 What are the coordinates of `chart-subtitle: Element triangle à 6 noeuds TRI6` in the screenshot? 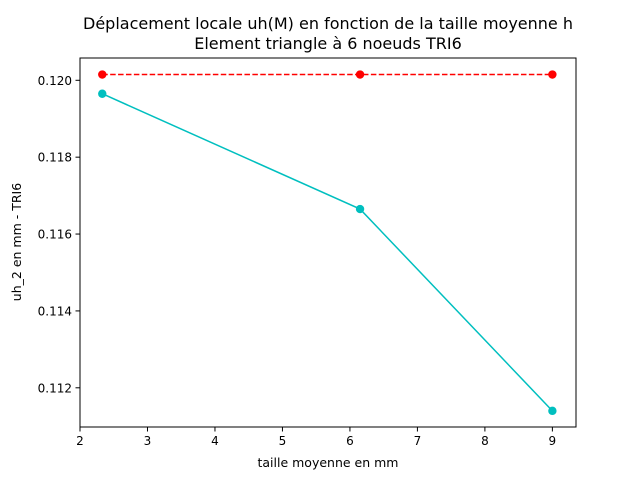 It's located at (328, 43).